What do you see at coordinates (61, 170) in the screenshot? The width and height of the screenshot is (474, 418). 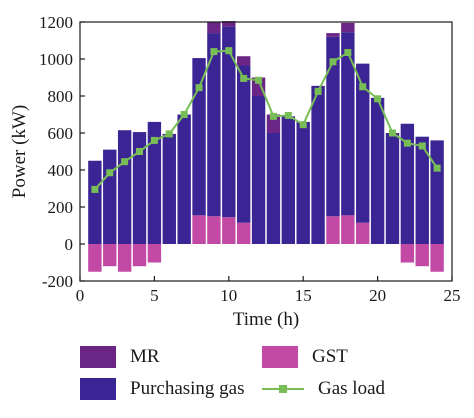 I see `y-tick-label-400: 400` at bounding box center [61, 170].